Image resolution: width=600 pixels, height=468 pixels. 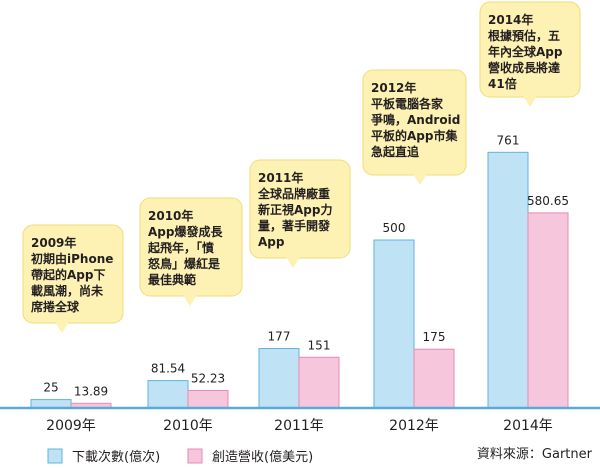 What do you see at coordinates (502, 83) in the screenshot?
I see `annotation-line-4-4: 41倍` at bounding box center [502, 83].